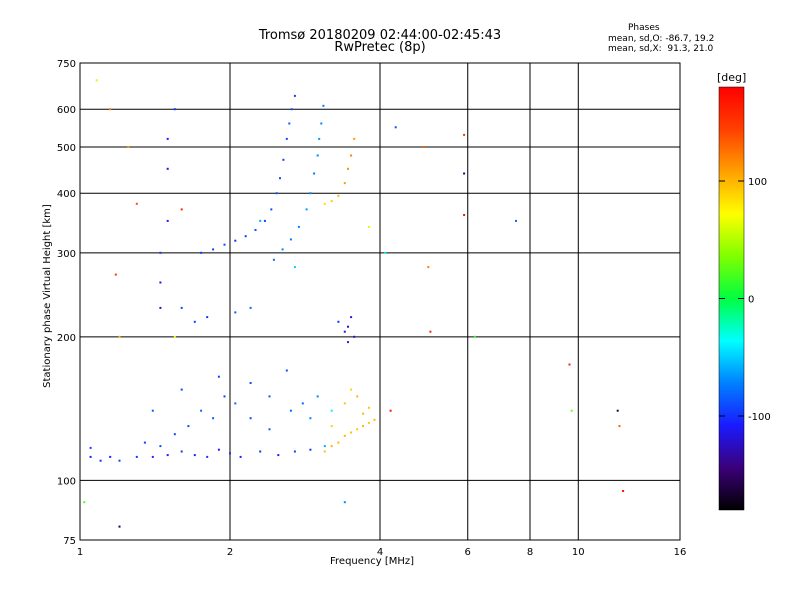 The height and width of the screenshot is (600, 800). I want to click on x-tick-label: 6, so click(468, 552).